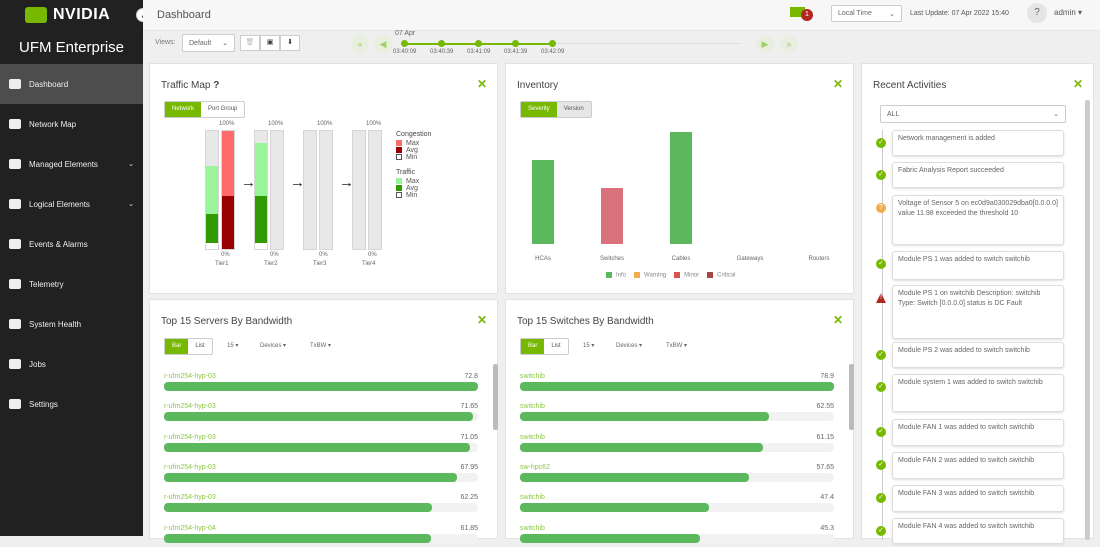  What do you see at coordinates (677, 384) in the screenshot?
I see `bandwidth-row: switchib 78.9` at bounding box center [677, 384].